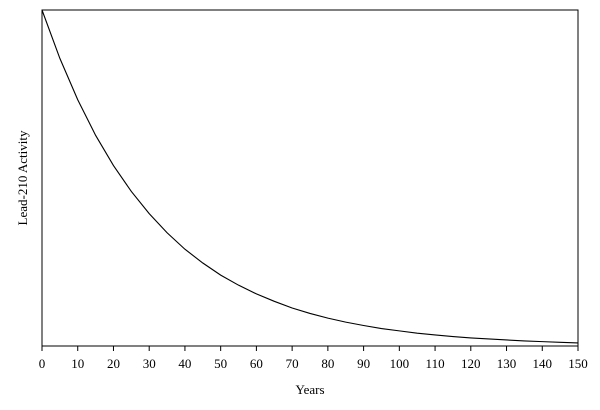  What do you see at coordinates (507, 363) in the screenshot?
I see `x-tick-label: 130` at bounding box center [507, 363].